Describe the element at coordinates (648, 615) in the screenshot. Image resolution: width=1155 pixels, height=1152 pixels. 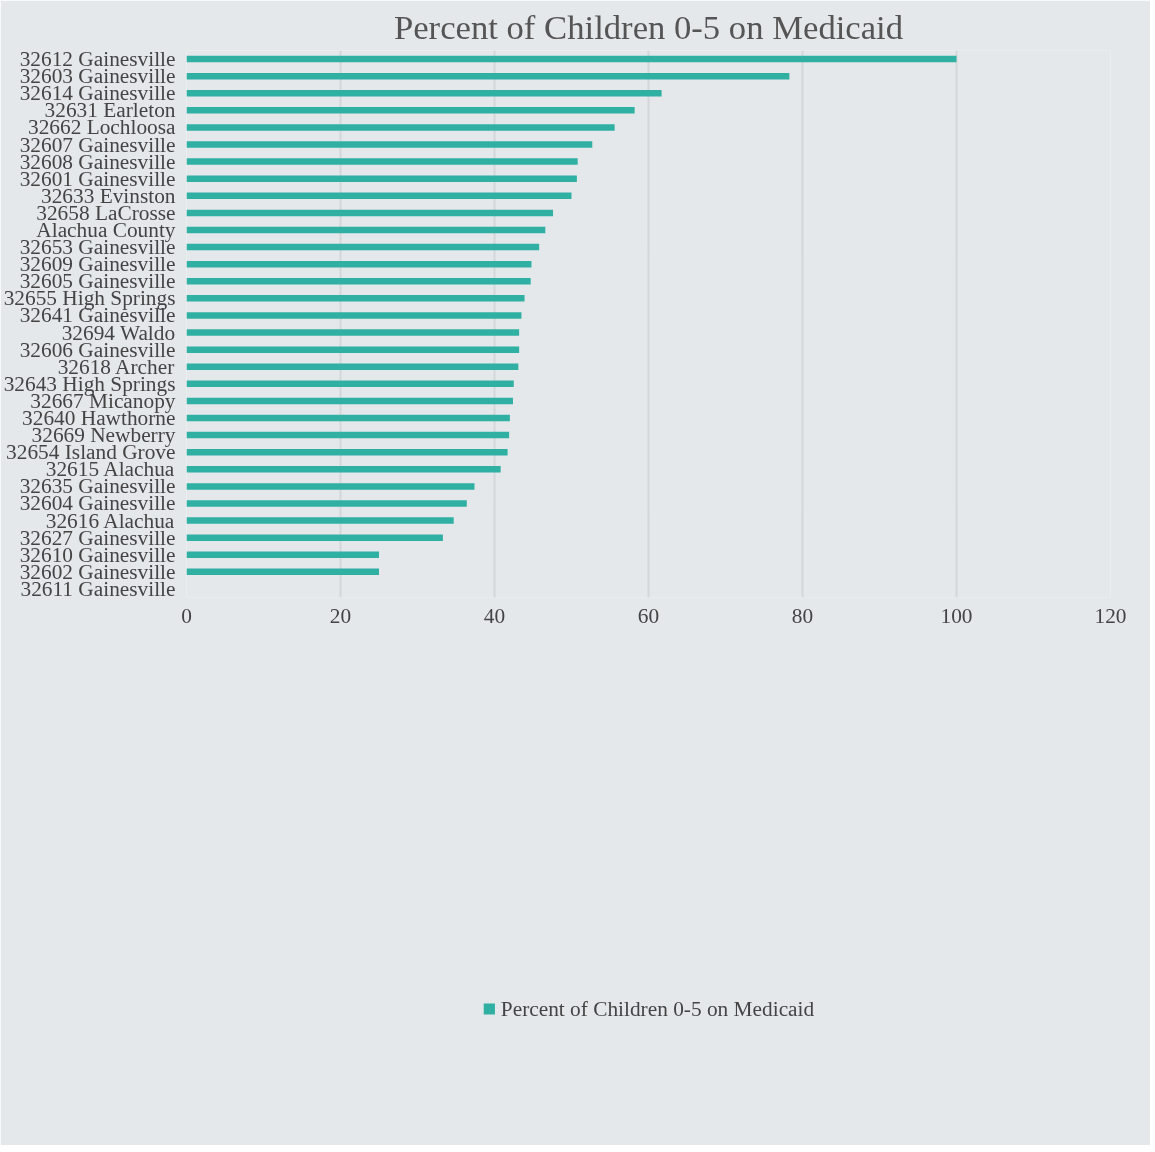
I see `x-tick-label: 60` at that location.